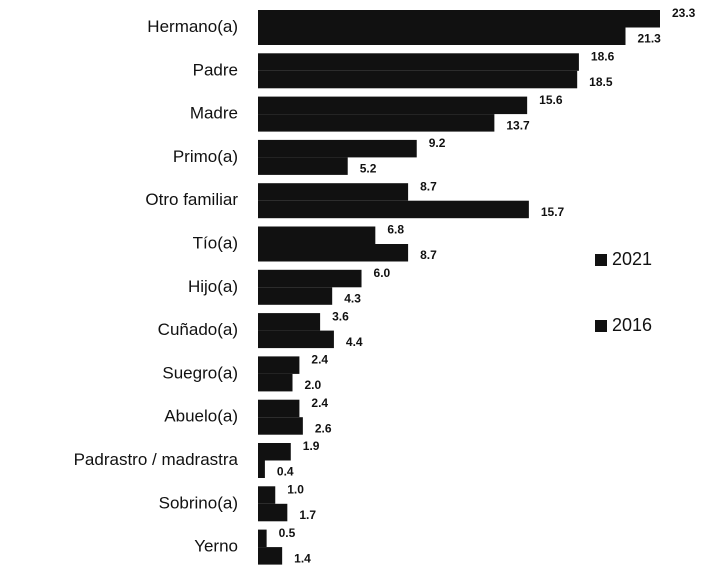  What do you see at coordinates (437, 143) in the screenshot?
I see `value-label: 9.2` at bounding box center [437, 143].